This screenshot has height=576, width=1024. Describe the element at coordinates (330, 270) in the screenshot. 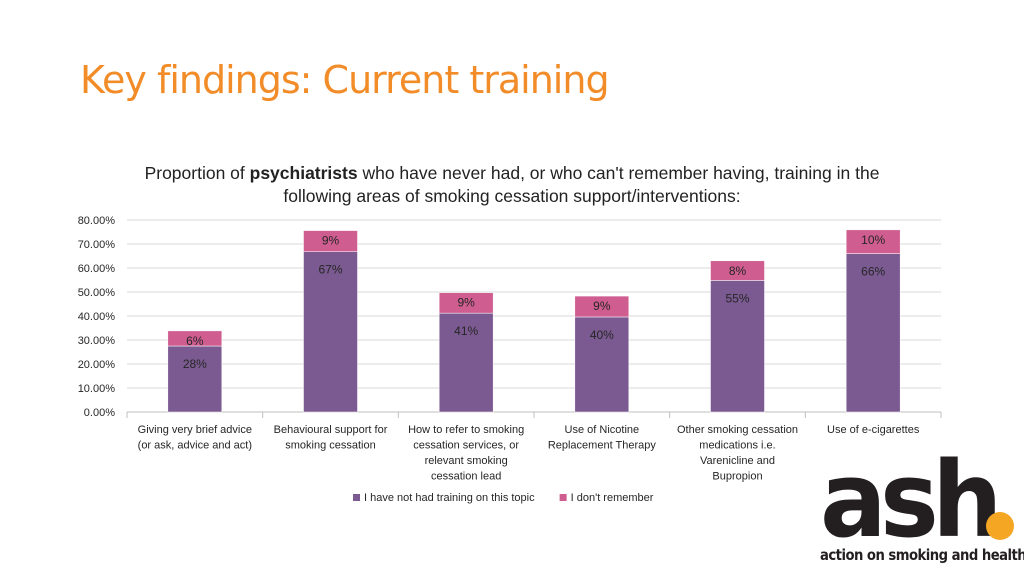

I see `data-label: 67%` at that location.